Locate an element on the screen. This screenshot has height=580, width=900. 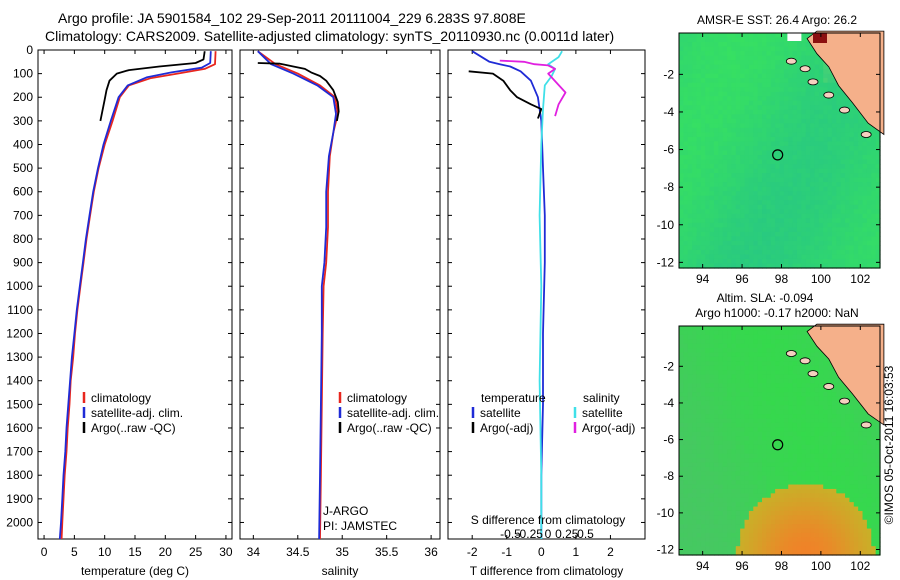
coastline is located at coordinates (845, 83).